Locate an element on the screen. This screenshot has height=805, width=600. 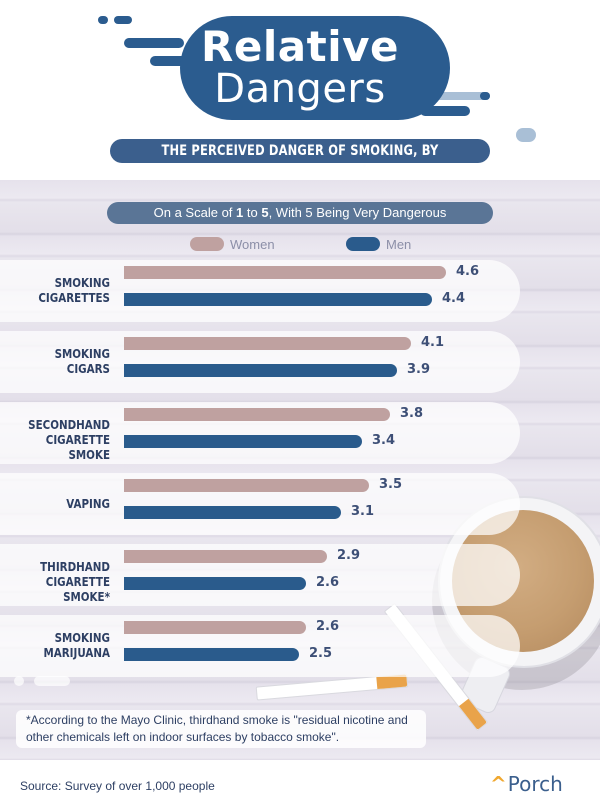
value-label-women: 3.5 is located at coordinates (391, 484).